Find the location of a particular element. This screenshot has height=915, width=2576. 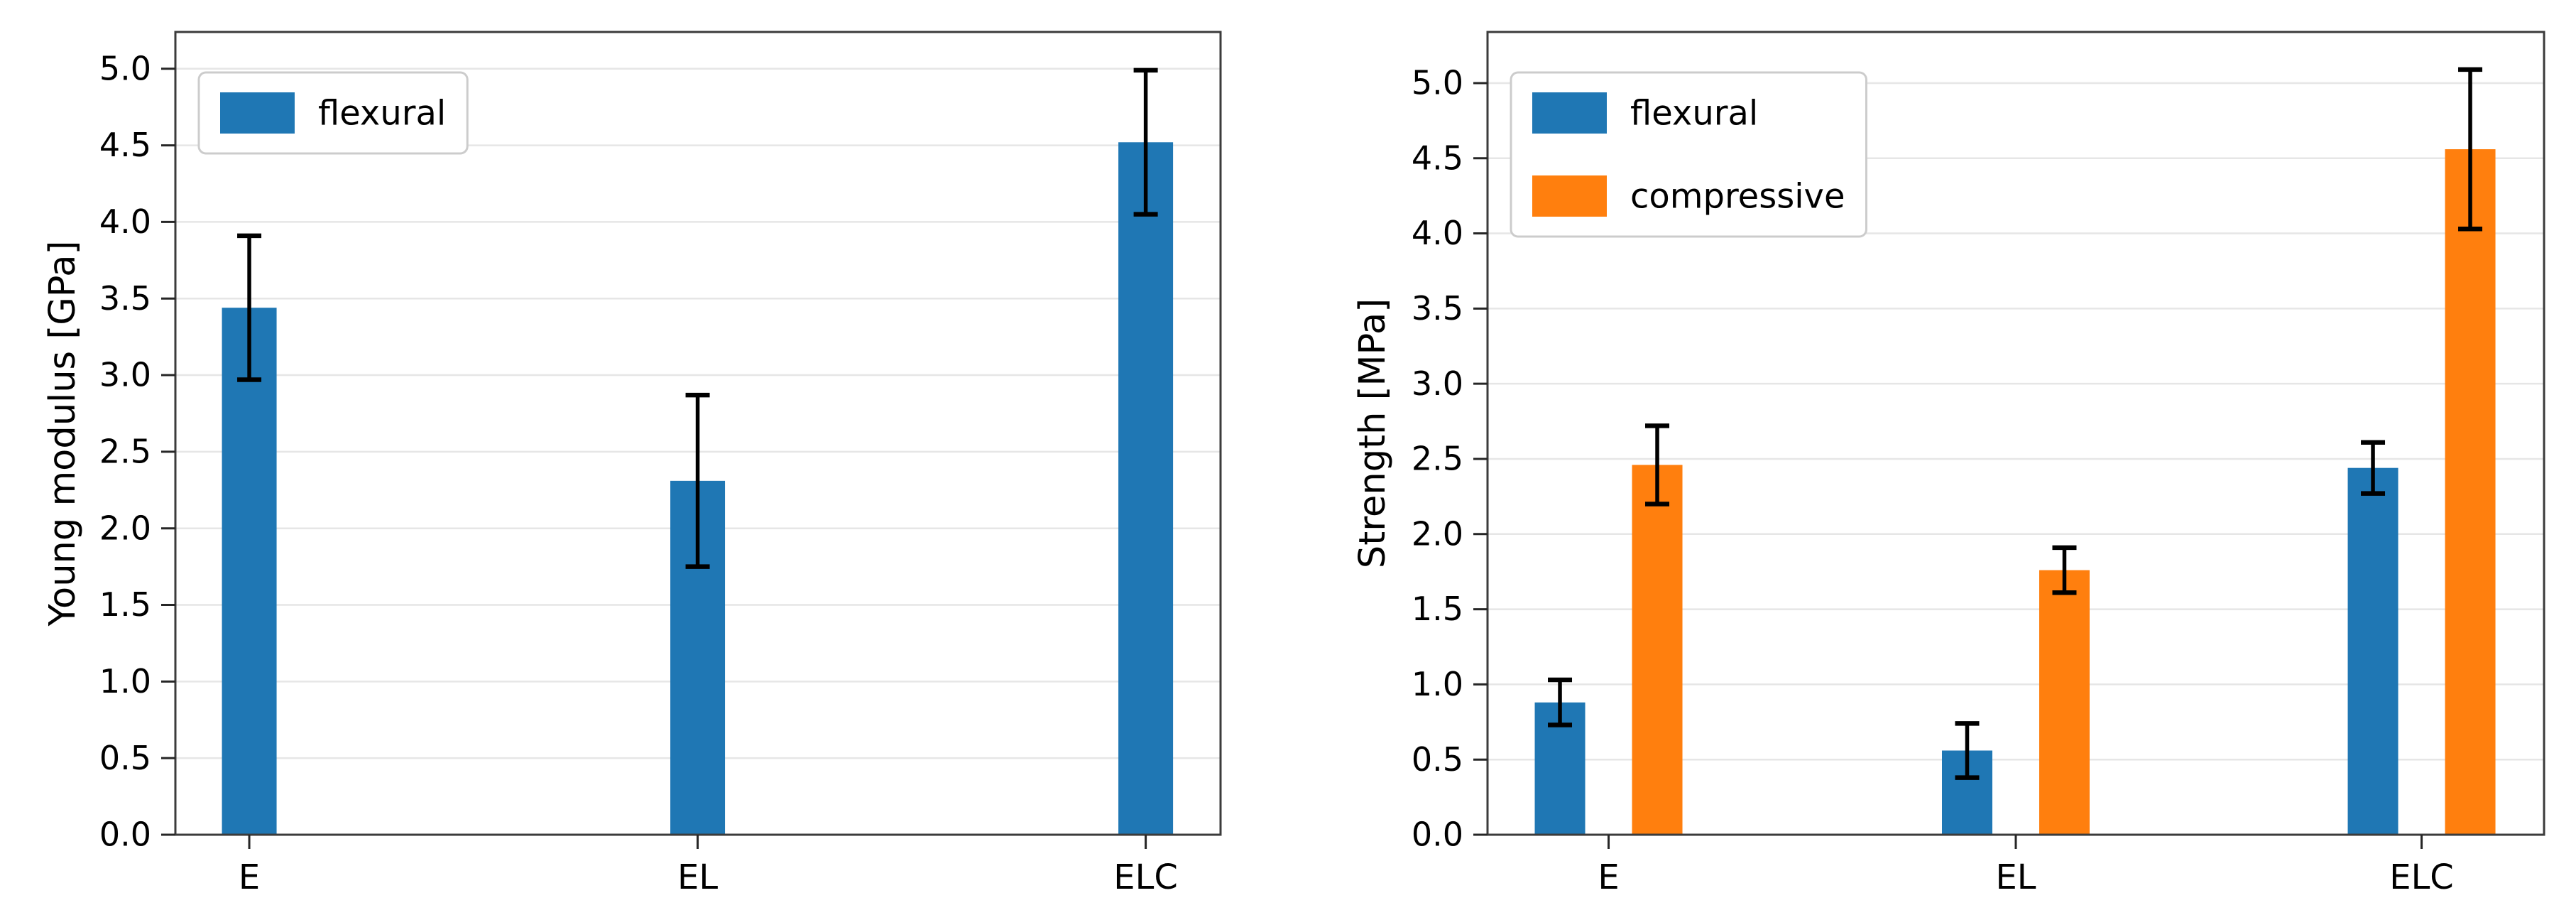

series-flexural is located at coordinates (1966, 637).